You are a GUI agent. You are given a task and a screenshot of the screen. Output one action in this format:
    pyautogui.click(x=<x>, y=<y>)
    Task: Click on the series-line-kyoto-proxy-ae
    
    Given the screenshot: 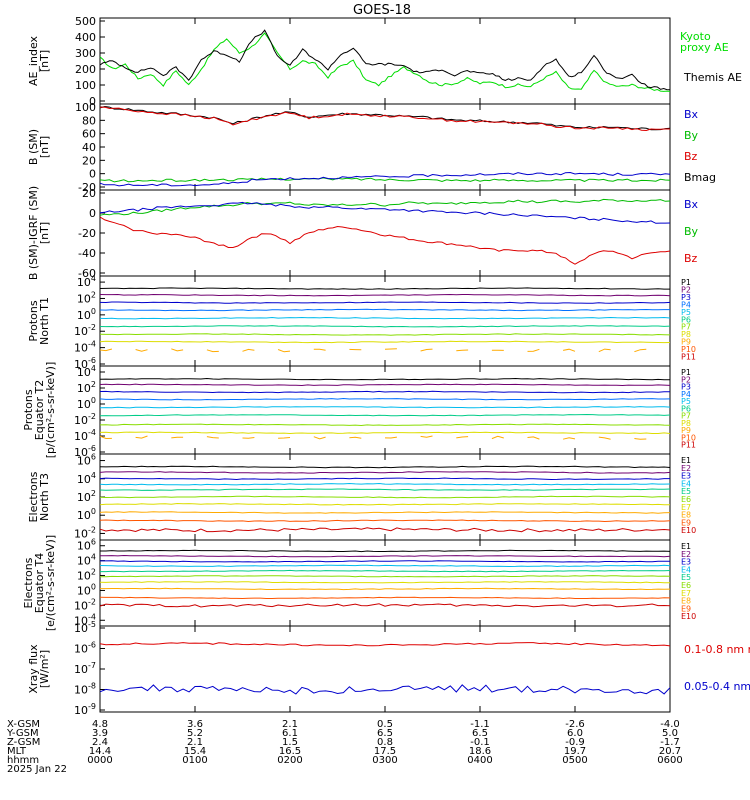 What is the action you would take?
    pyautogui.click(x=385, y=62)
    